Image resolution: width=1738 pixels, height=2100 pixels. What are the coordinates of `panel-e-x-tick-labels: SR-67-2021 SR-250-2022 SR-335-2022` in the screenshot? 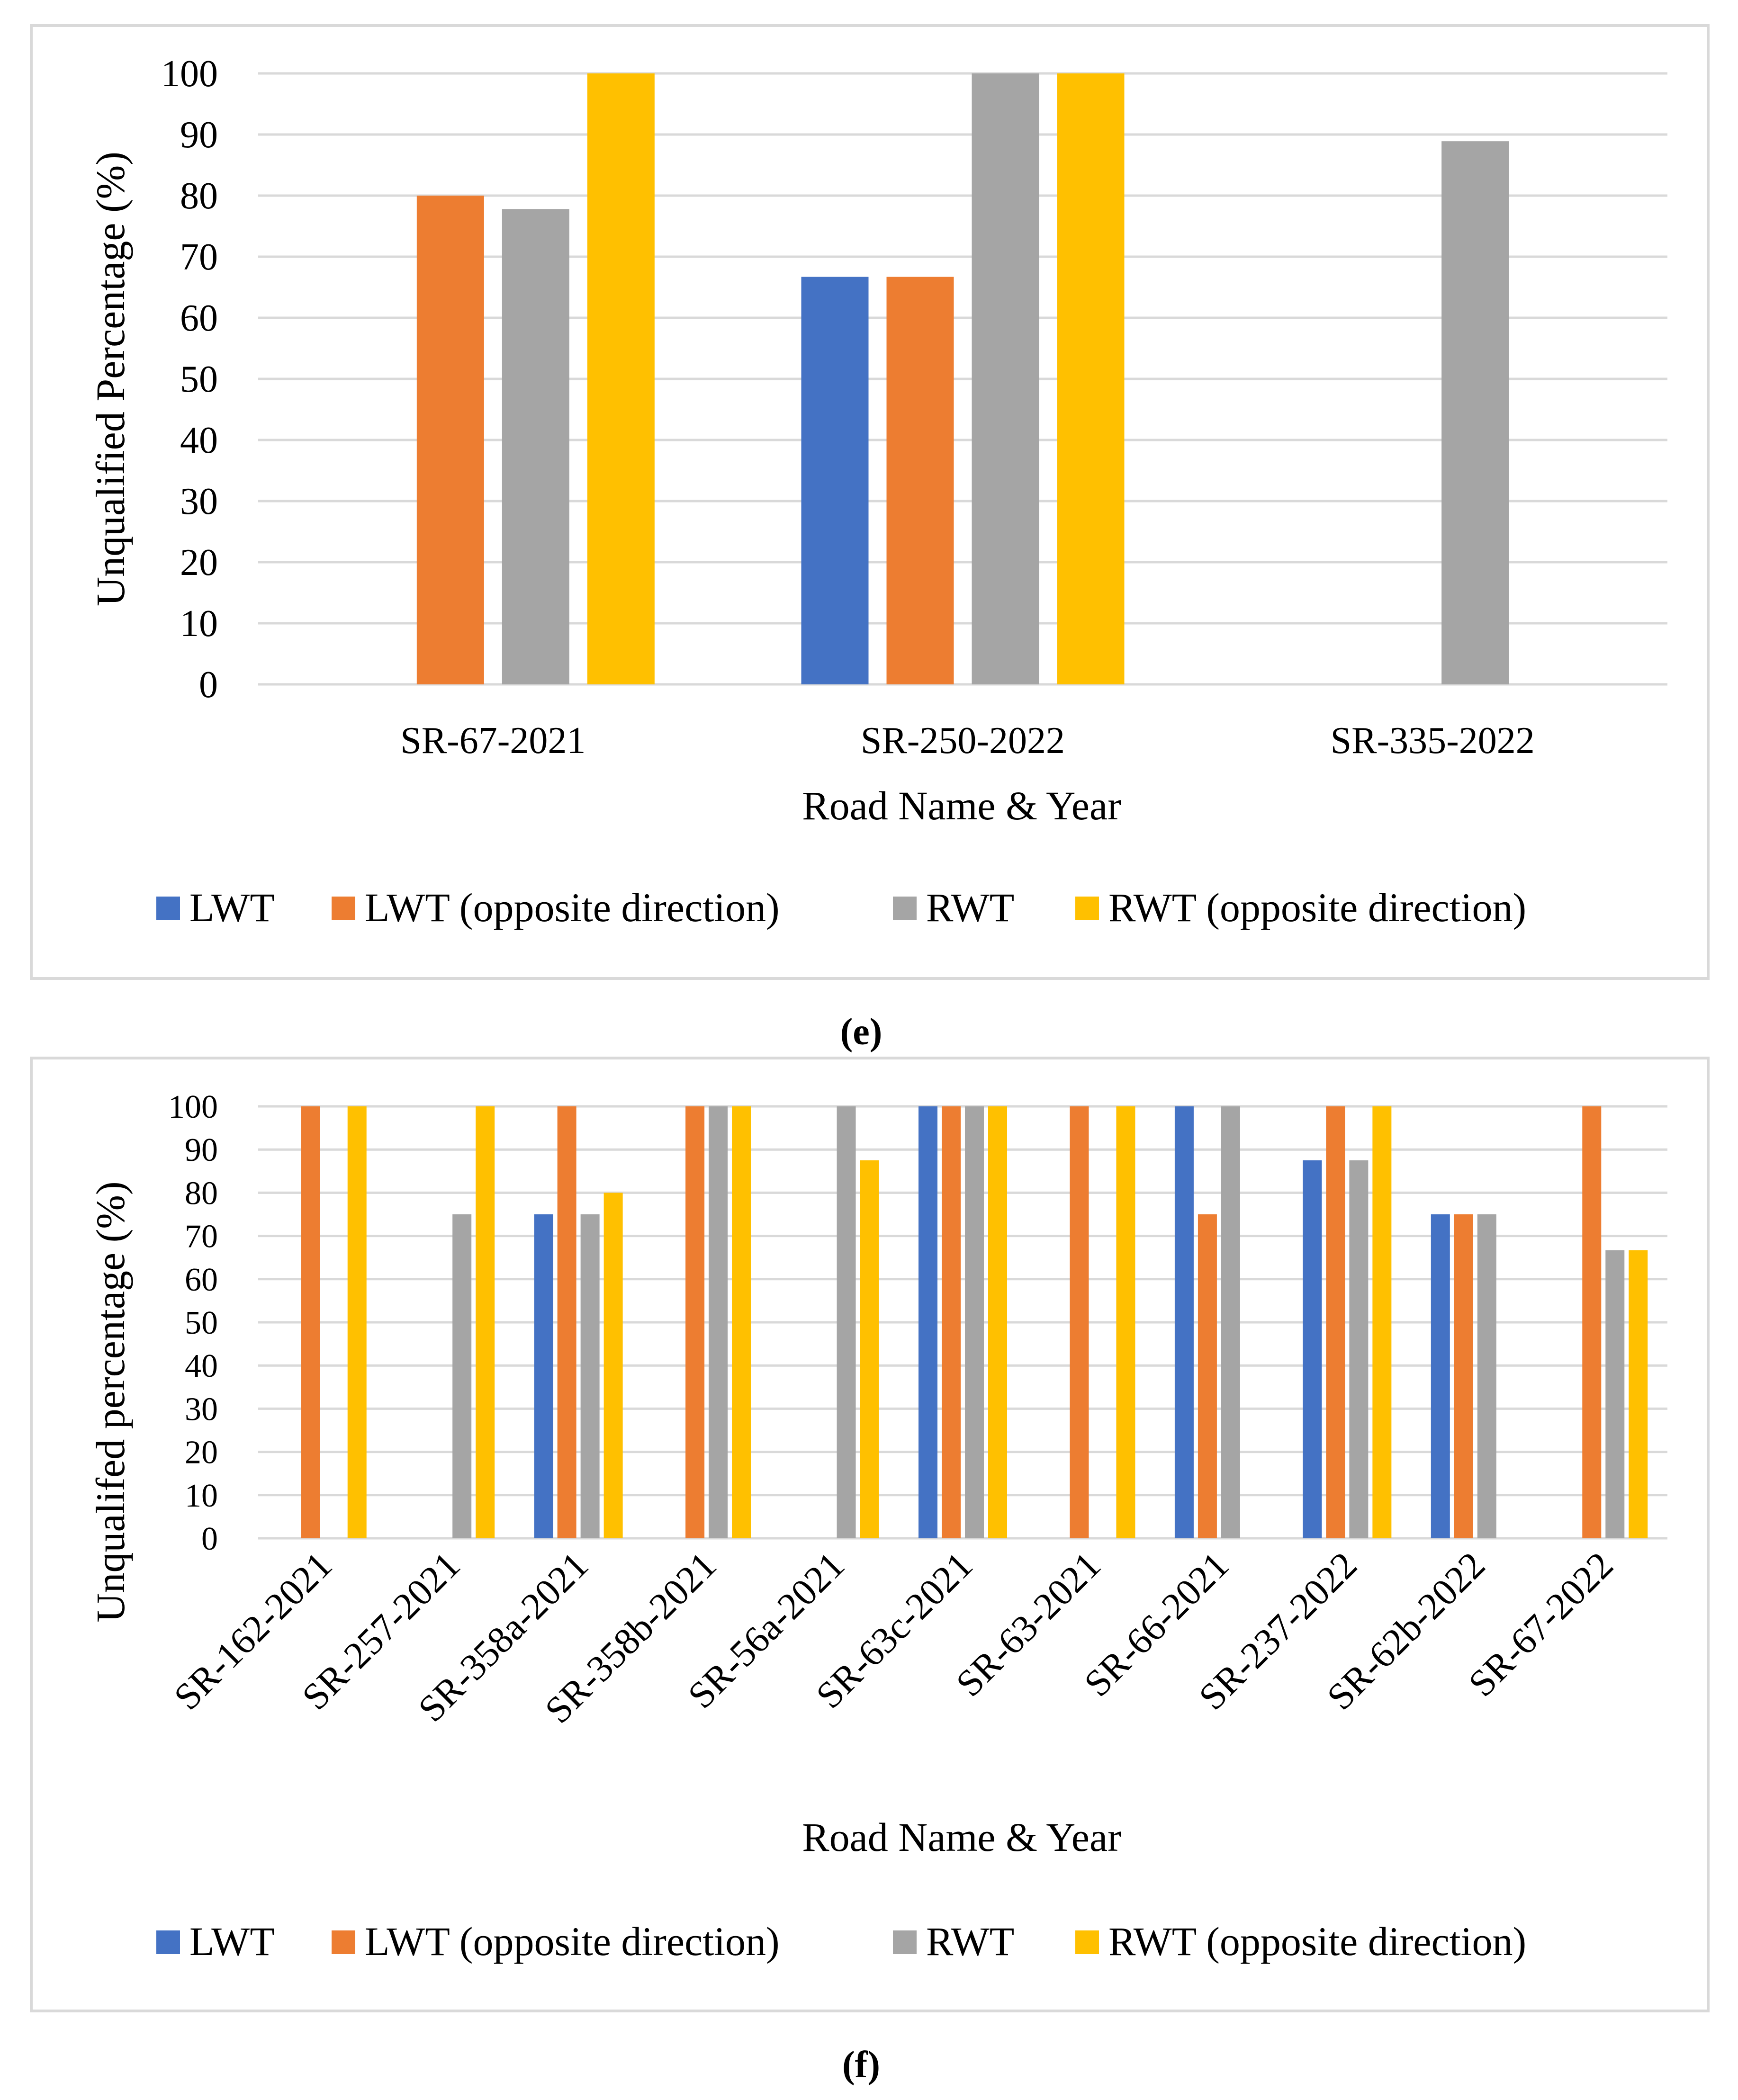 It's located at (967, 741).